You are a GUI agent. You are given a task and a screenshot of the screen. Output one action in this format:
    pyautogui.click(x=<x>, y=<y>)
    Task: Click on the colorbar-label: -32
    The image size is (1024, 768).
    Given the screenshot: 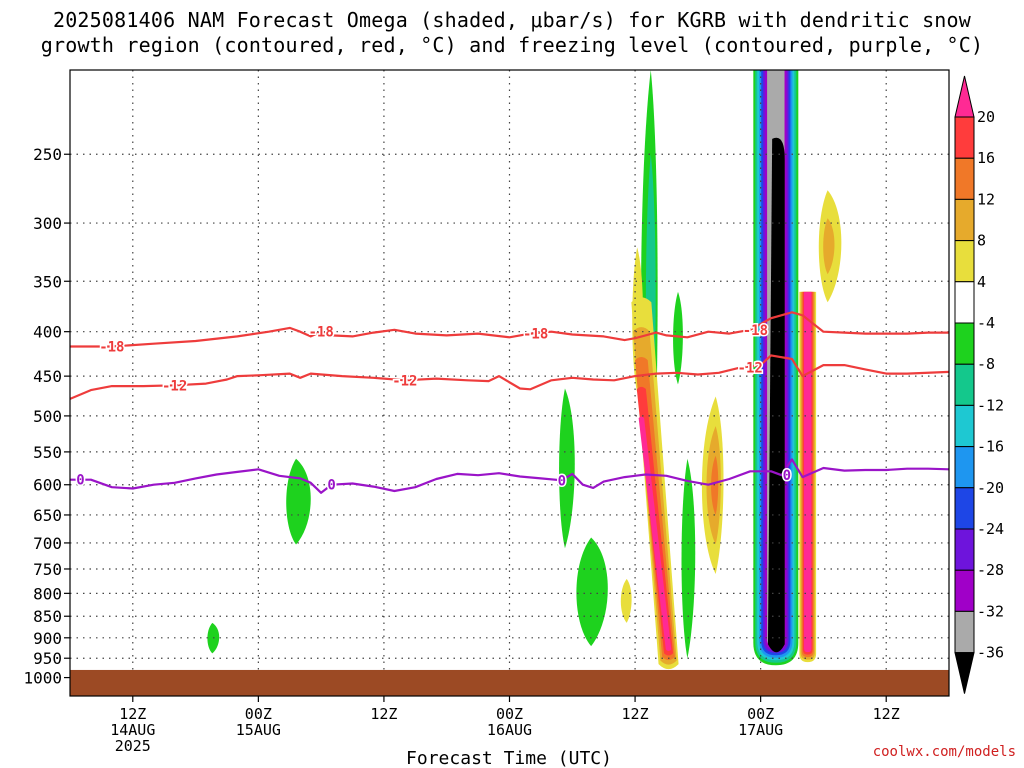 What is the action you would take?
    pyautogui.click(x=990, y=611)
    